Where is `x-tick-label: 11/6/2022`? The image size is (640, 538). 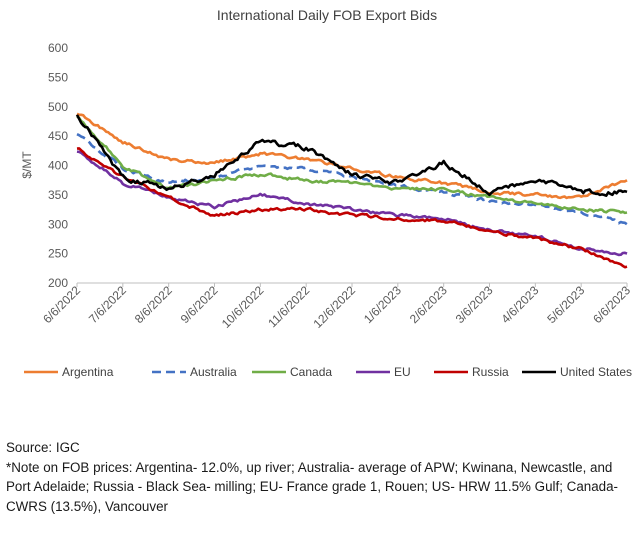
x-tick-label: 11/6/2022 is located at coordinates (288, 306).